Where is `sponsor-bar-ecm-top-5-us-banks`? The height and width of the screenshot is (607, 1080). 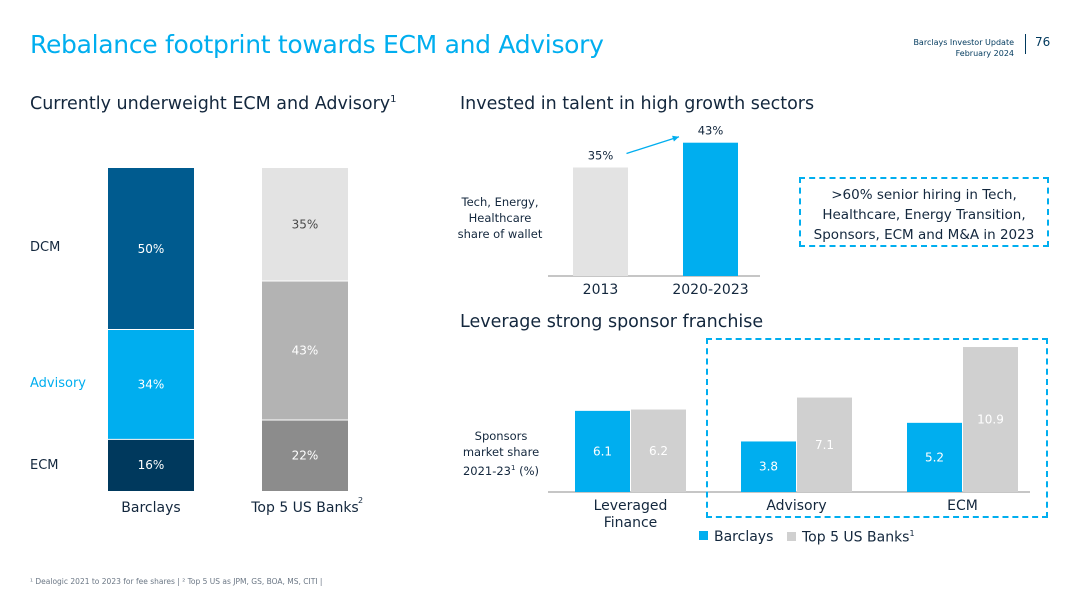
sponsor-bar-ecm-top-5-us-banks is located at coordinates (990, 419).